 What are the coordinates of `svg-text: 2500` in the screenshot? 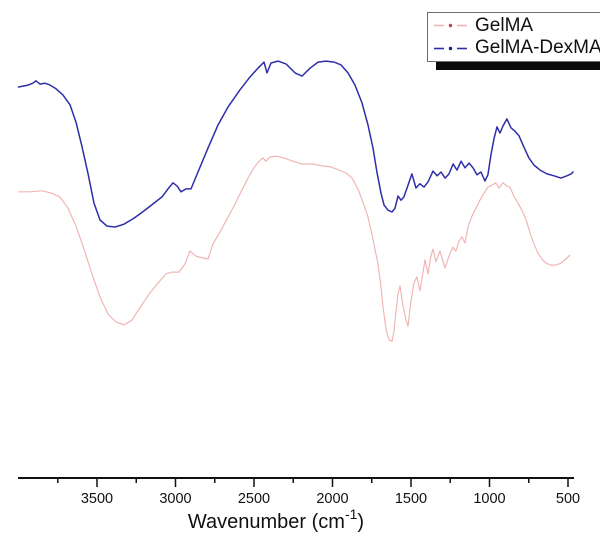 It's located at (254, 499).